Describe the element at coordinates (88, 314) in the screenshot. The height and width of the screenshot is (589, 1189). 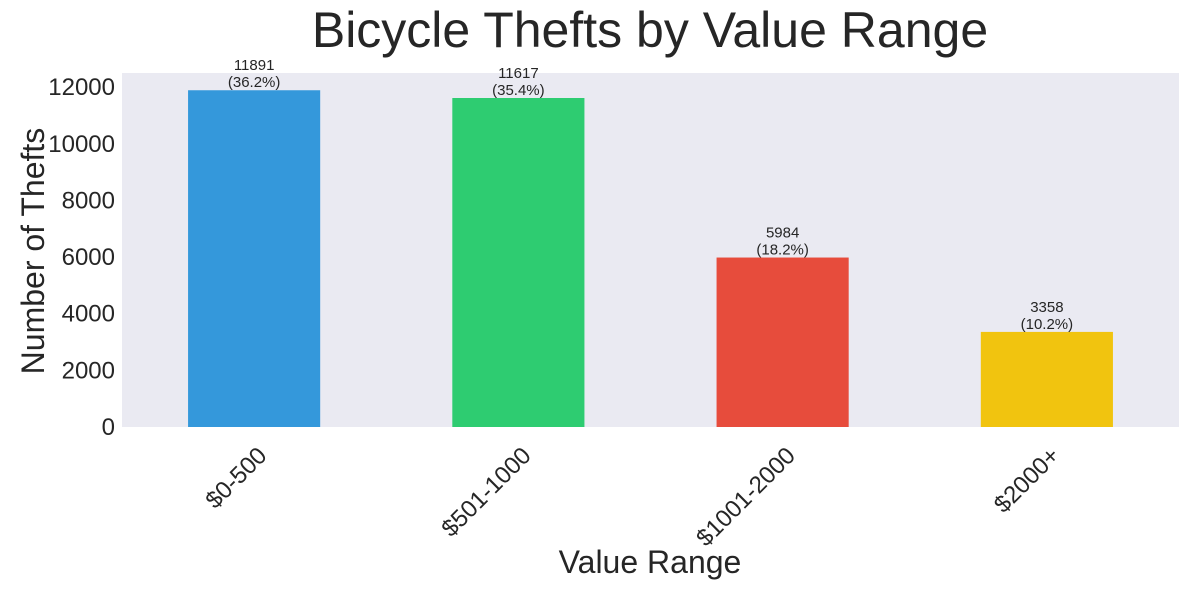
I see `y-tick-label: 4000` at that location.